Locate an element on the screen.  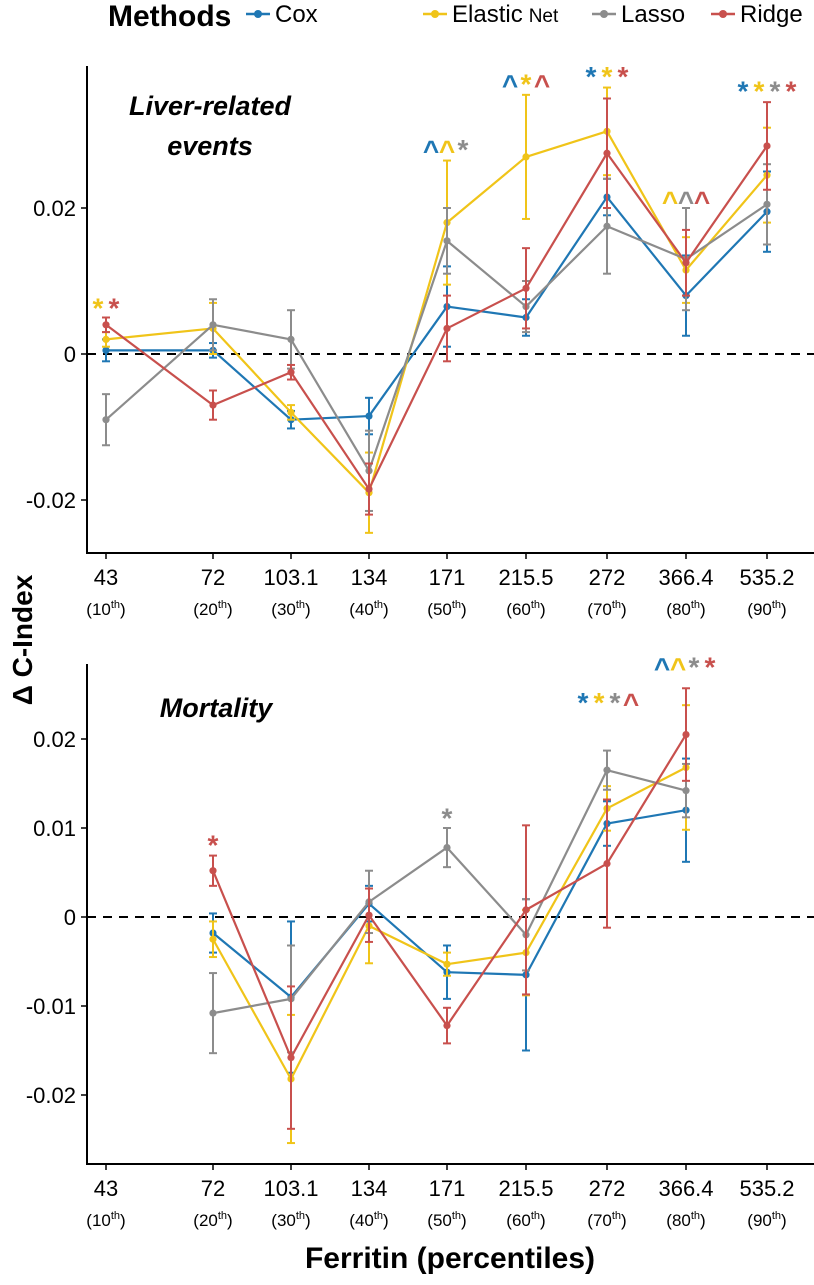
legend: Methods Cox Elastic Net Lasso Ridge is located at coordinates (455, 16).